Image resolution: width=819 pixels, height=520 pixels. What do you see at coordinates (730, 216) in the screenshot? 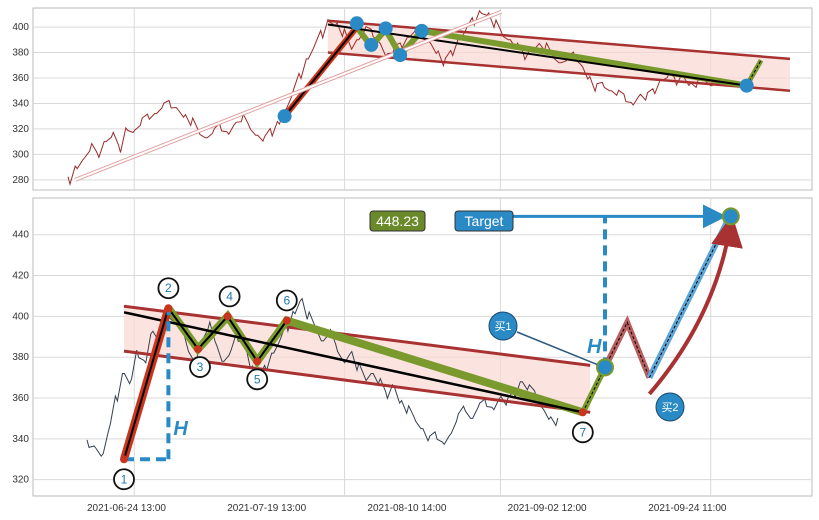
I see `bottom-target-point` at bounding box center [730, 216].